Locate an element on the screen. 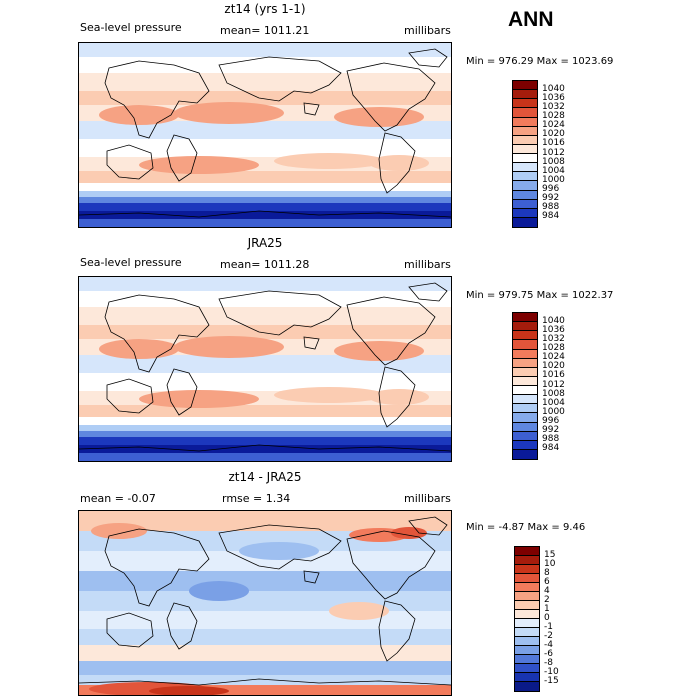 This screenshot has height=700, width=700. panel3-colorbar is located at coordinates (527, 619).